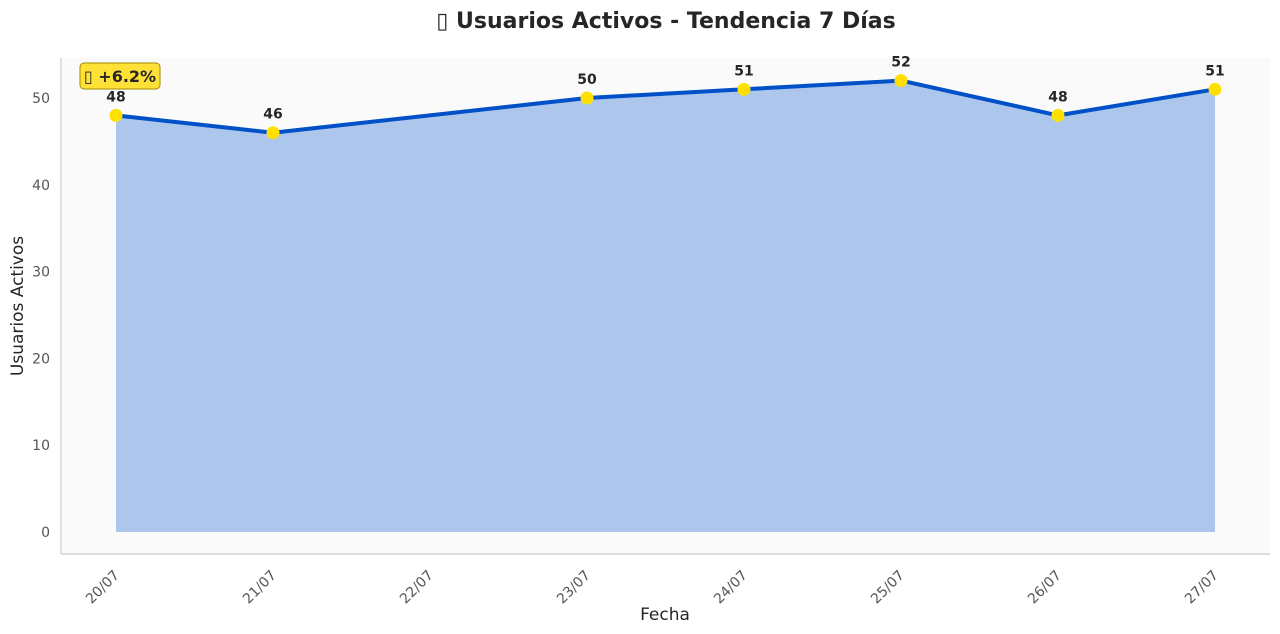  I want to click on y-tick-label: 50, so click(41, 99).